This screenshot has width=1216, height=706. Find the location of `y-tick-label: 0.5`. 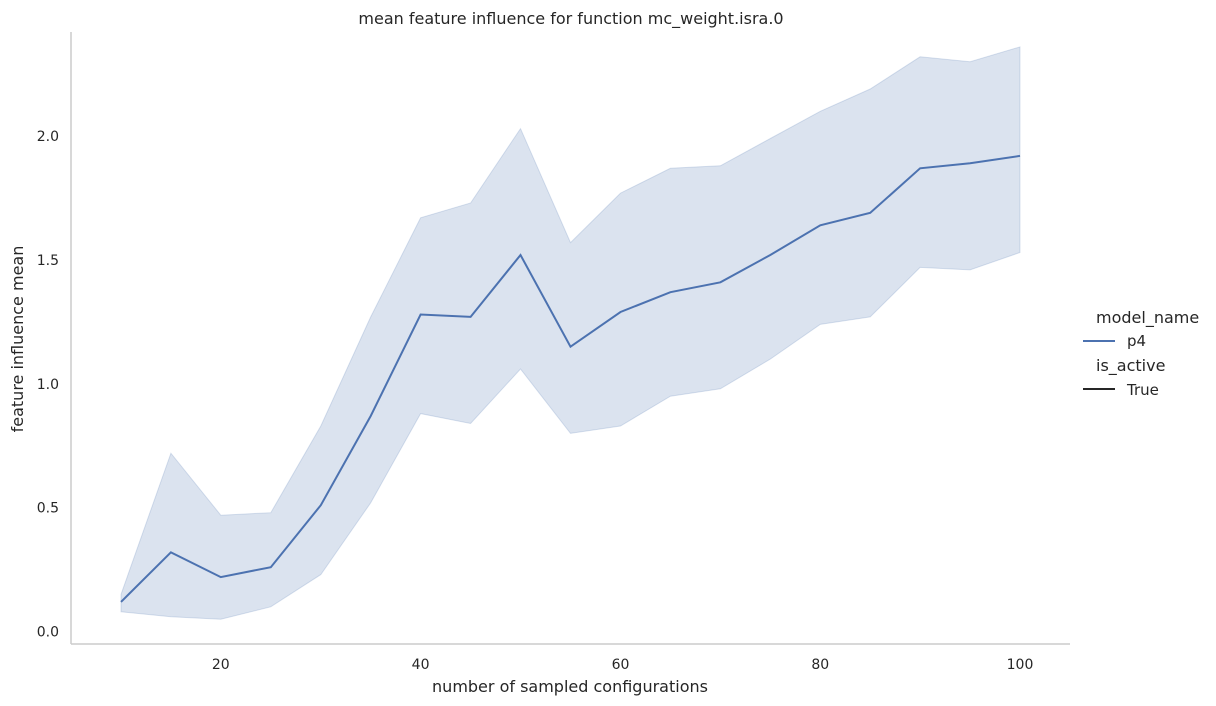

y-tick-label: 0.5 is located at coordinates (48, 509).